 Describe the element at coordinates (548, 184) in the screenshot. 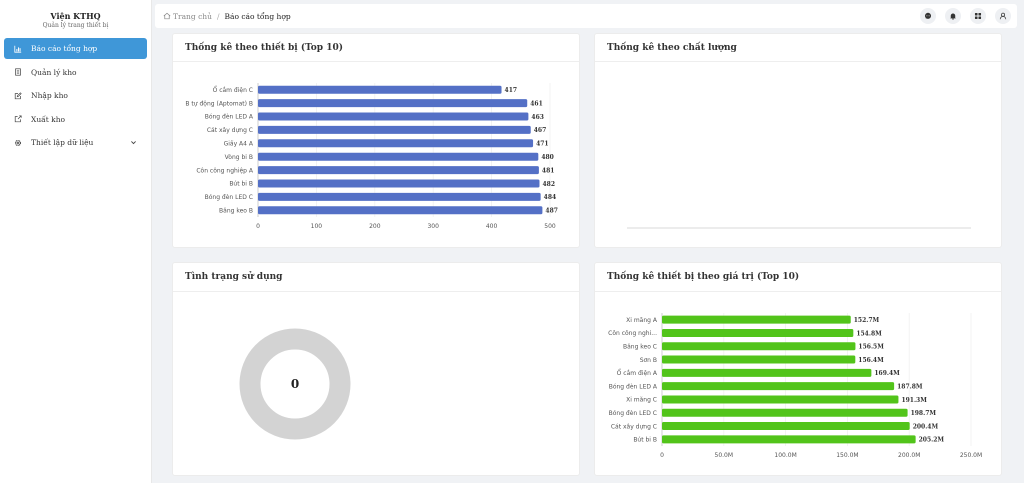

I see `bar-value-label: 482` at that location.